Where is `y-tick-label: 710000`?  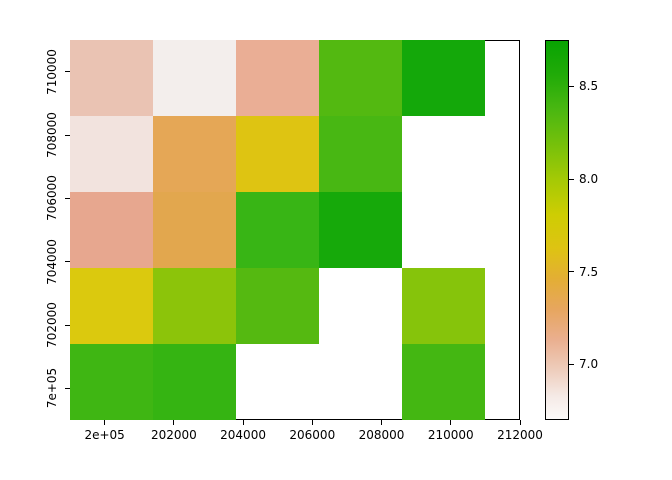
y-tick-label: 710000 is located at coordinates (52, 71).